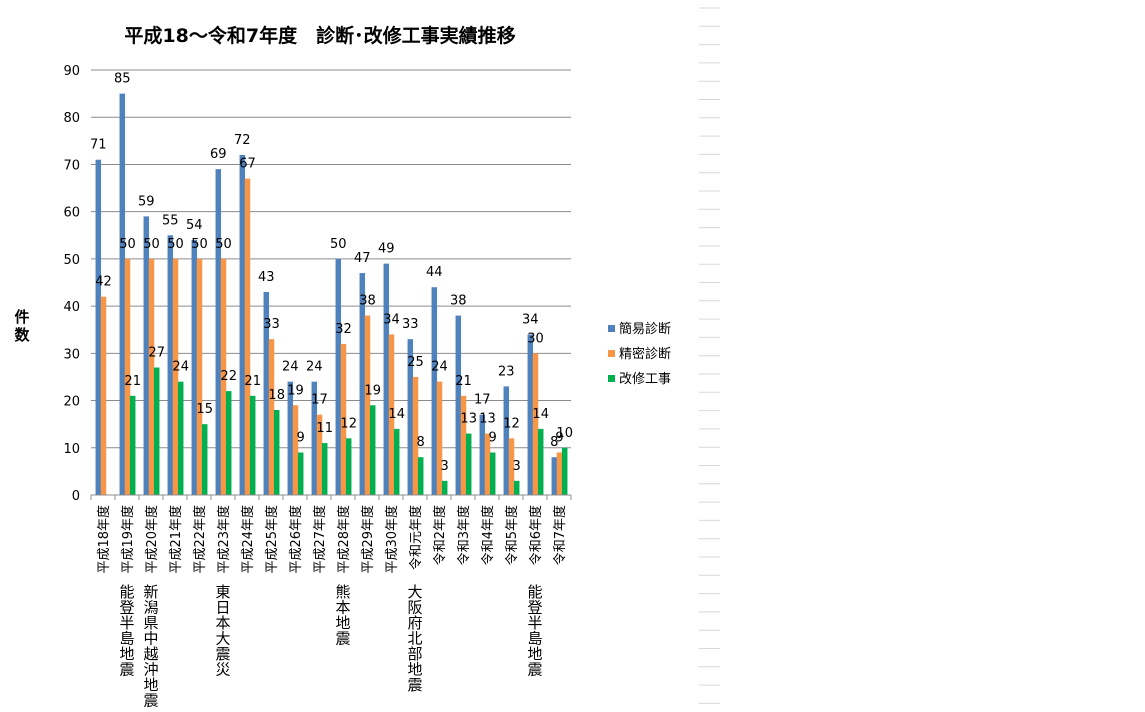  Describe the element at coordinates (272, 539) in the screenshot. I see `category-label: 平成25年度` at that location.